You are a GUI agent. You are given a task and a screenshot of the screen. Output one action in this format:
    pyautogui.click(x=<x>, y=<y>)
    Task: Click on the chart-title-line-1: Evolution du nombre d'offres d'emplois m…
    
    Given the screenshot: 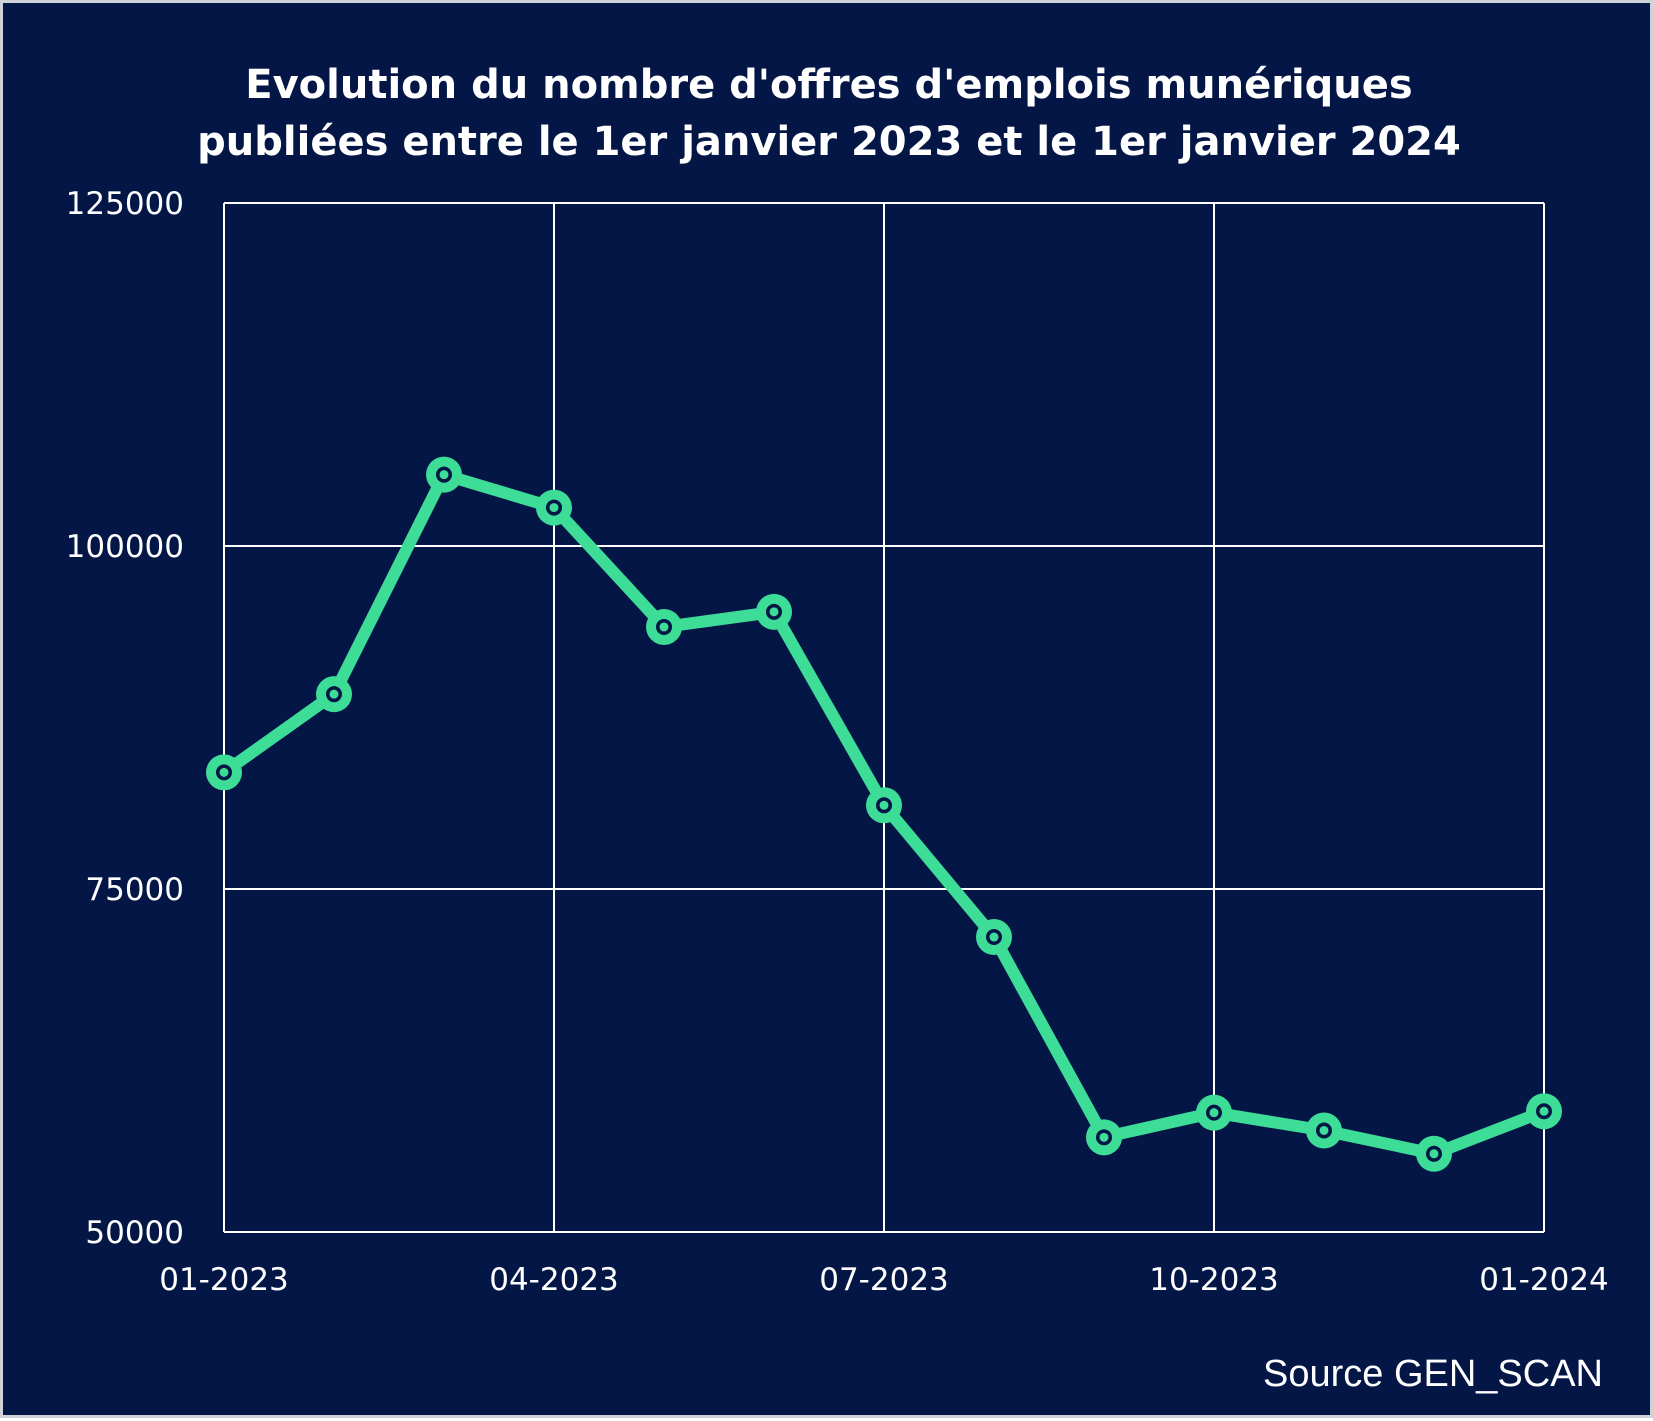 What is the action you would take?
    pyautogui.click(x=828, y=85)
    